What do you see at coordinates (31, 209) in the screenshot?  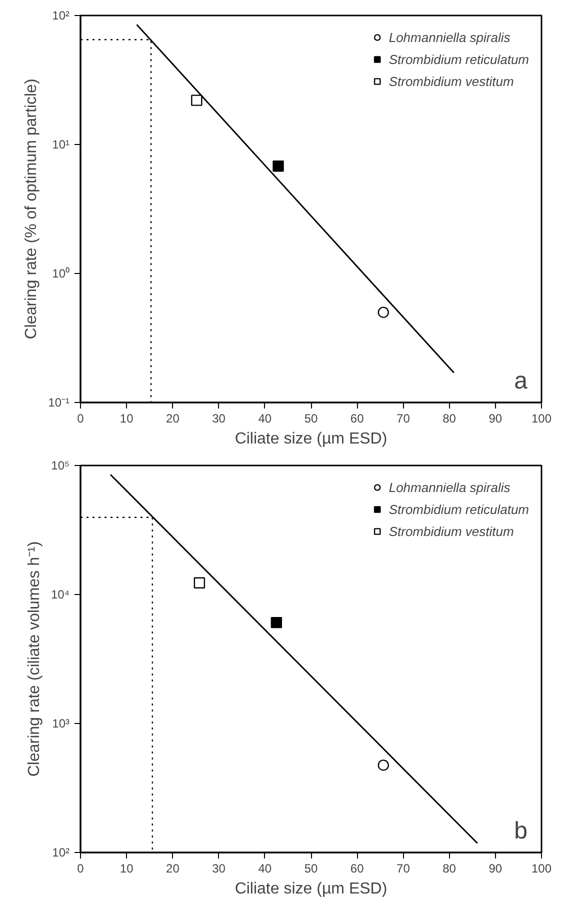 I see `y-axis-title: Clearing rate (% of optimum particle)` at bounding box center [31, 209].